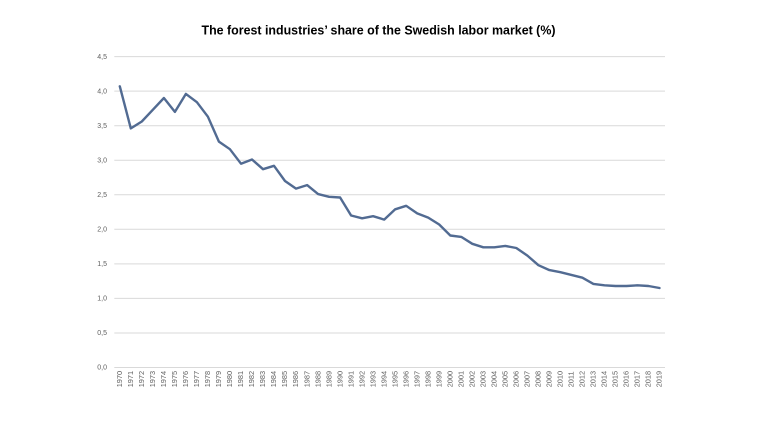 Image resolution: width=760 pixels, height=428 pixels. I want to click on svg-text: 2003, so click(483, 379).